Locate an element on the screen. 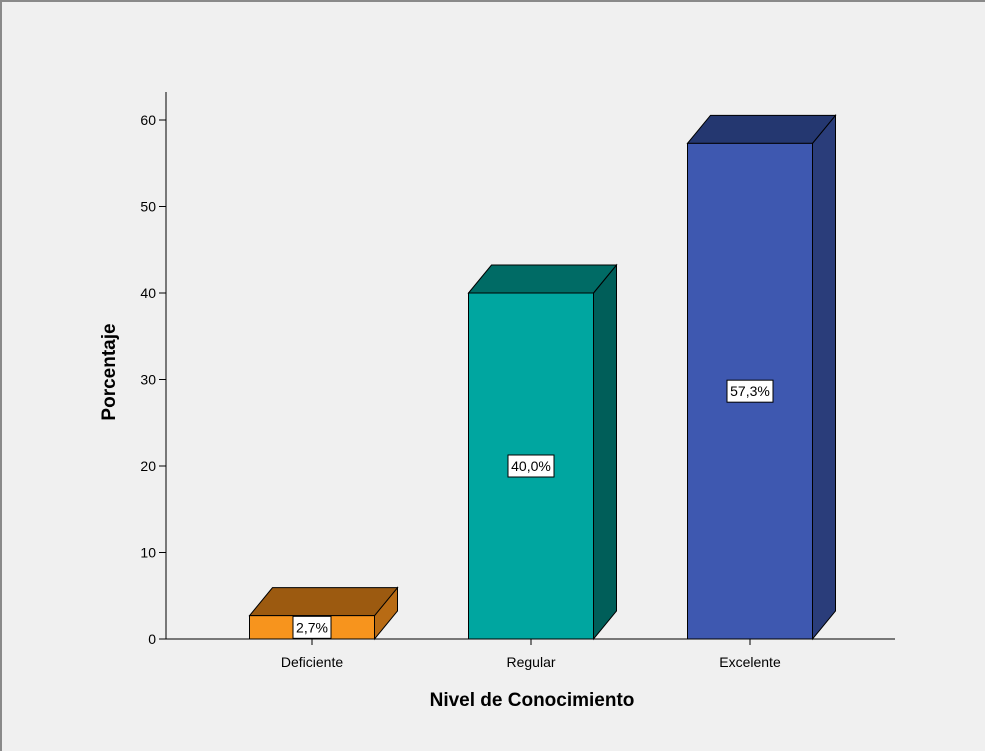 Image resolution: width=985 pixels, height=753 pixels. data-label: 2,7% is located at coordinates (312, 627).